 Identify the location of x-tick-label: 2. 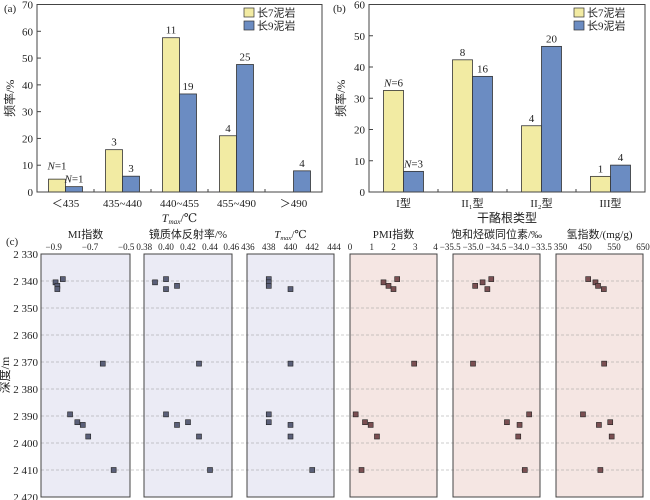
(393, 247).